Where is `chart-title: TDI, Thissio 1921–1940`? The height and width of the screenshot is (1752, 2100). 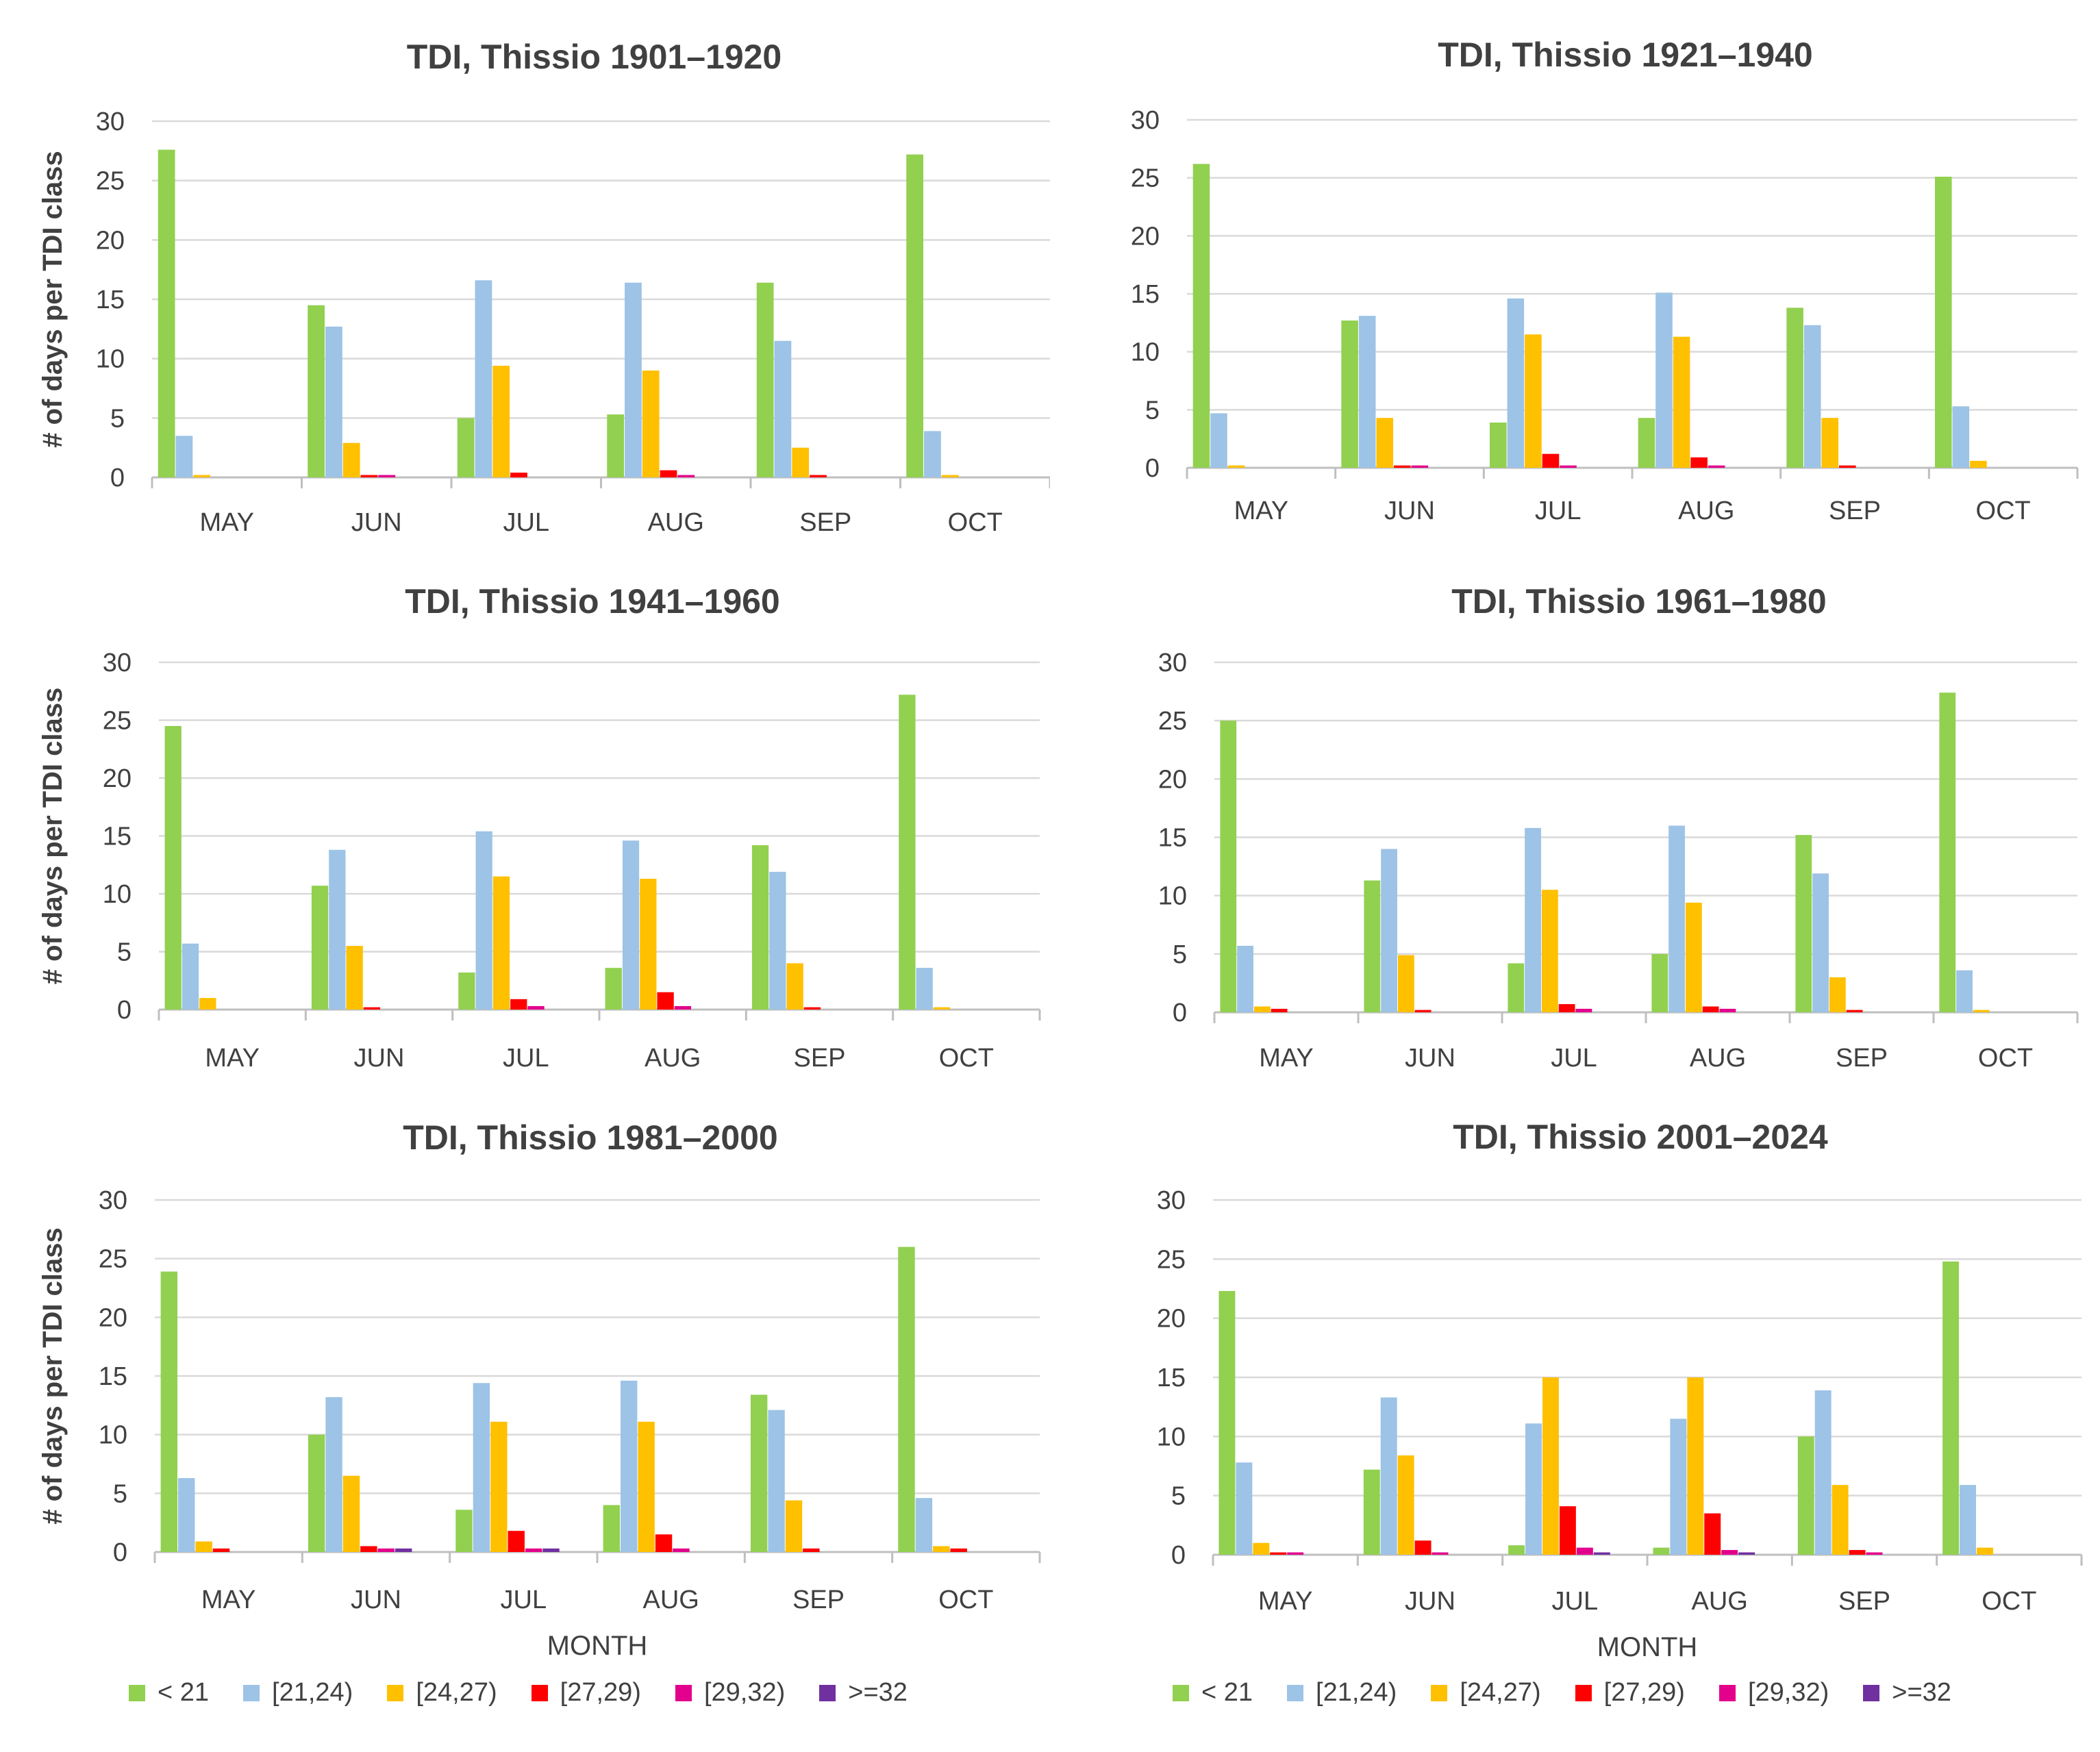 chart-title: TDI, Thissio 1921–1940 is located at coordinates (1625, 55).